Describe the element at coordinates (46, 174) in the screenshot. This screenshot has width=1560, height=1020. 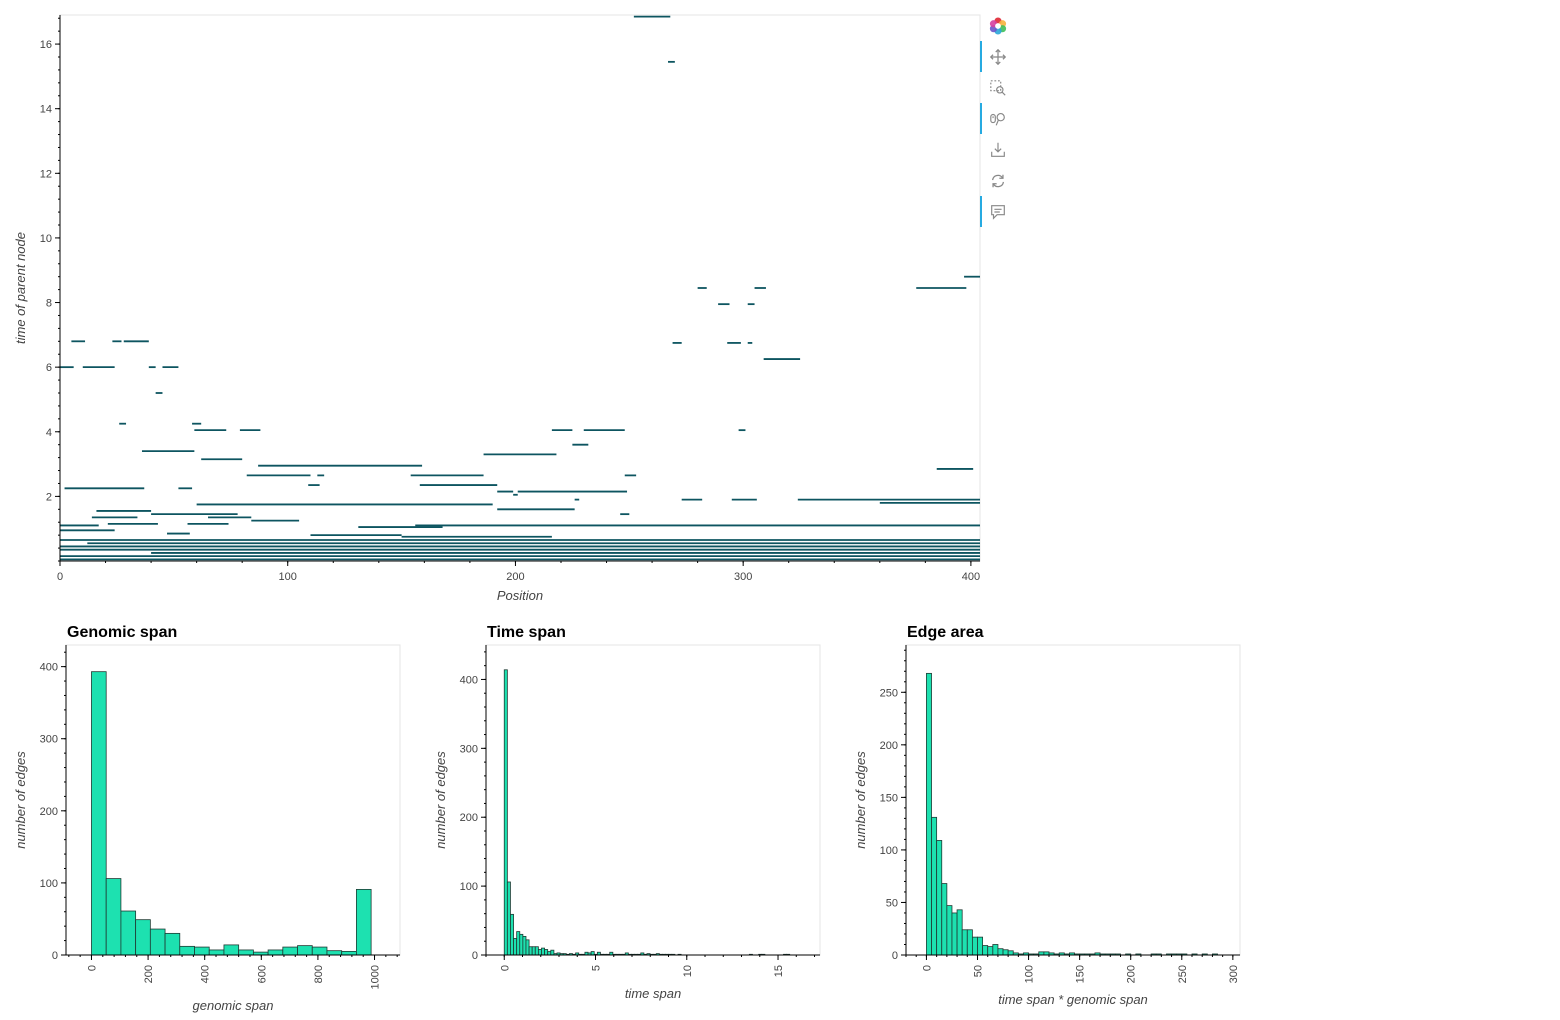
I see `y-tick-label: 12` at that location.